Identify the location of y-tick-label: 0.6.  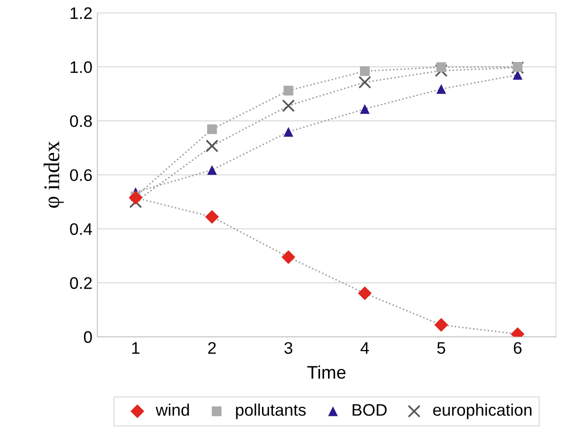
(81, 175).